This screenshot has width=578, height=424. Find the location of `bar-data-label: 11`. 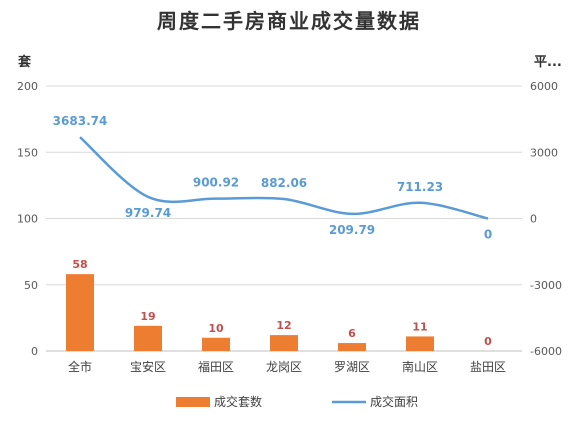

bar-data-label: 11 is located at coordinates (419, 326).